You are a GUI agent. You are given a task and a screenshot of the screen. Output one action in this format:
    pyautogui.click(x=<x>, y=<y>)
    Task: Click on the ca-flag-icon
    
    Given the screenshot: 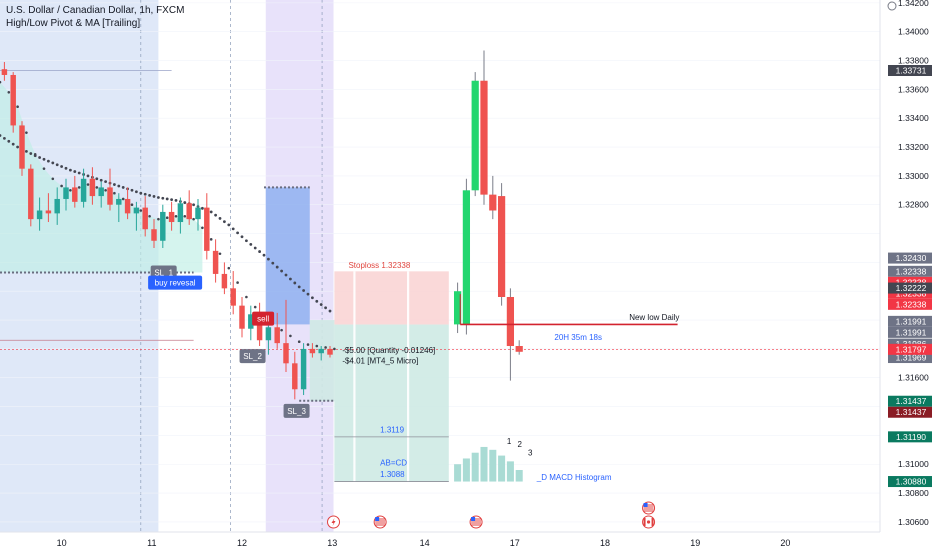 What is the action you would take?
    pyautogui.click(x=649, y=522)
    